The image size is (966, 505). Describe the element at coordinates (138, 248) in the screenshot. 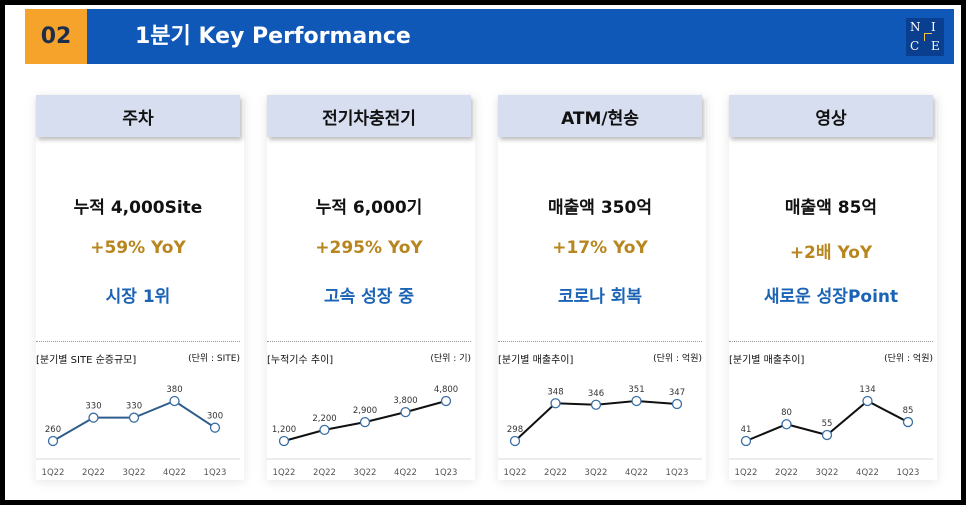

I see `card-growth: +59% YoY` at that location.